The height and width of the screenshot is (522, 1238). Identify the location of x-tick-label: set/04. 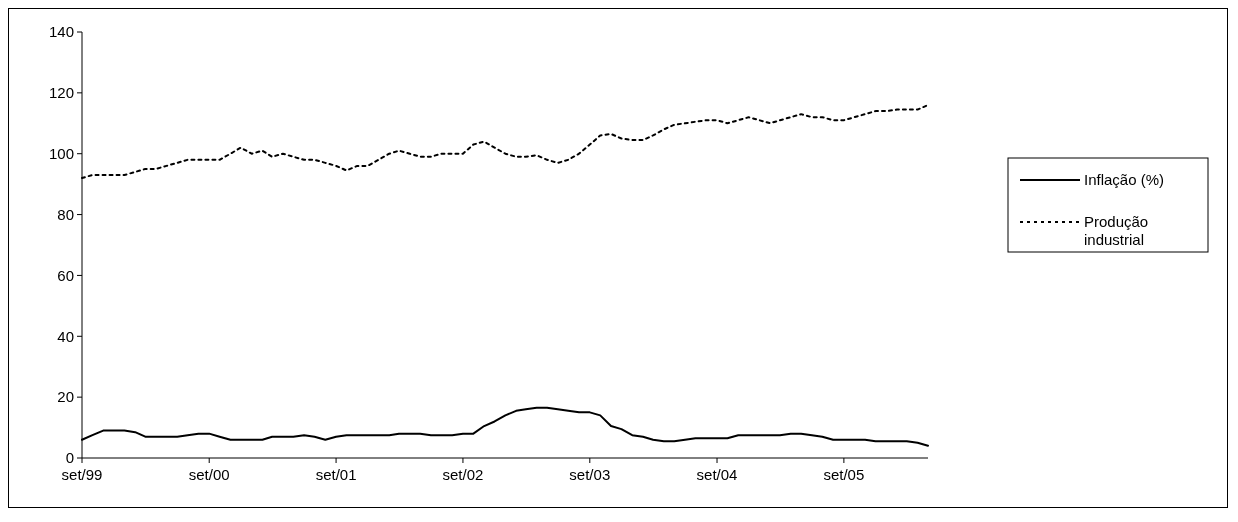
(717, 474).